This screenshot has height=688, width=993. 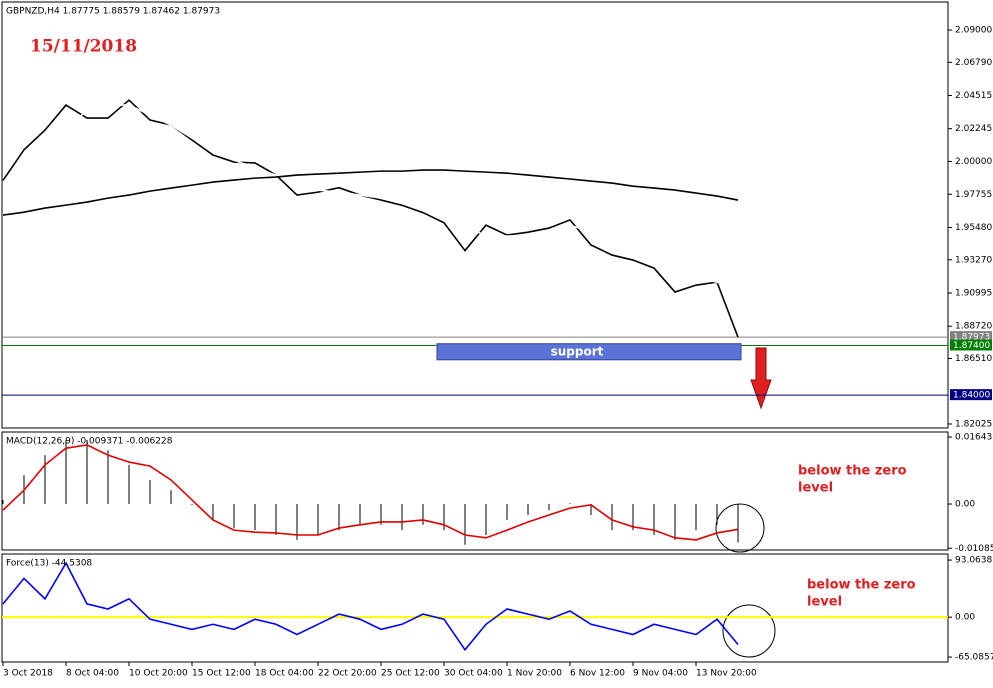 What do you see at coordinates (92, 674) in the screenshot?
I see `x-tick-label: 8 Oct 04:00` at bounding box center [92, 674].